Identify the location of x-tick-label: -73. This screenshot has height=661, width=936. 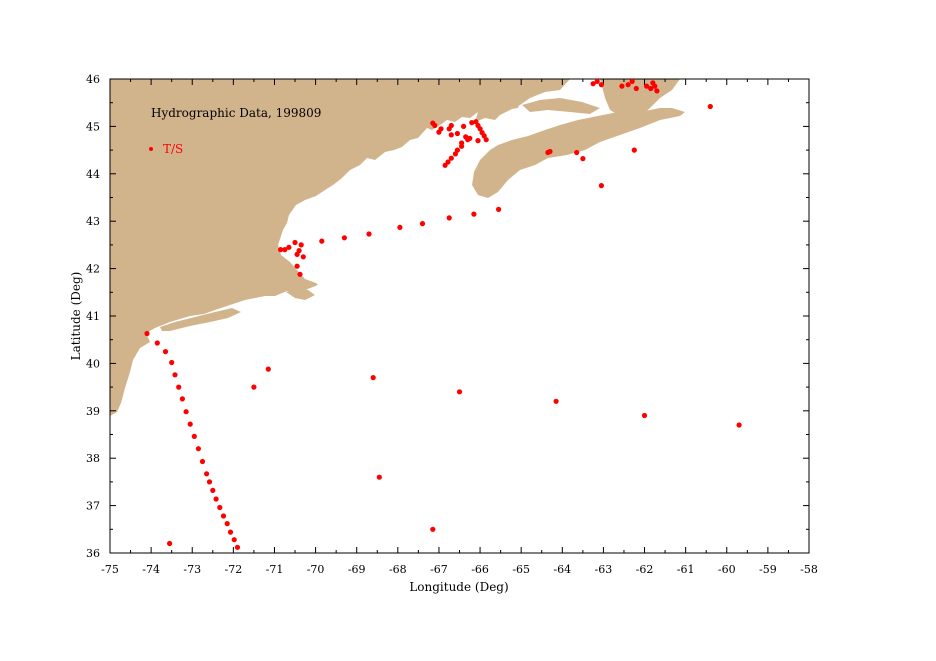
(192, 569).